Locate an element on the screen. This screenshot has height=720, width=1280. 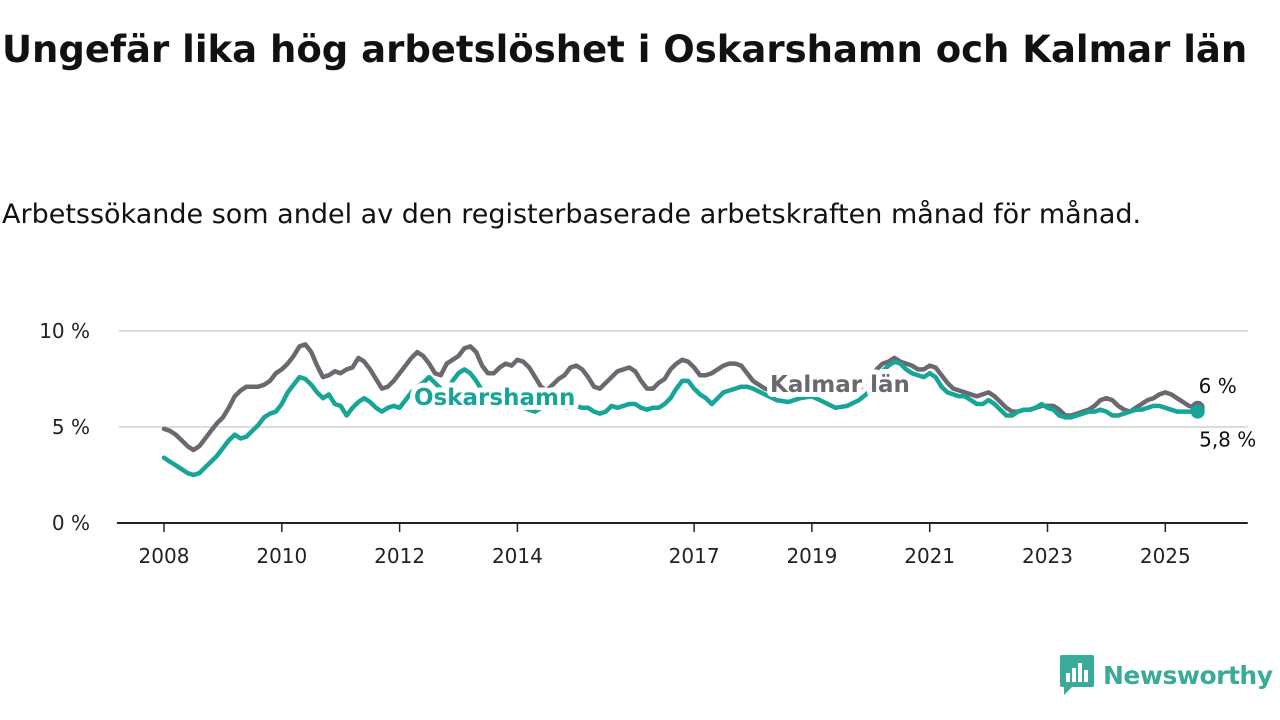
y-tick-label: 10 % is located at coordinates (64, 331).